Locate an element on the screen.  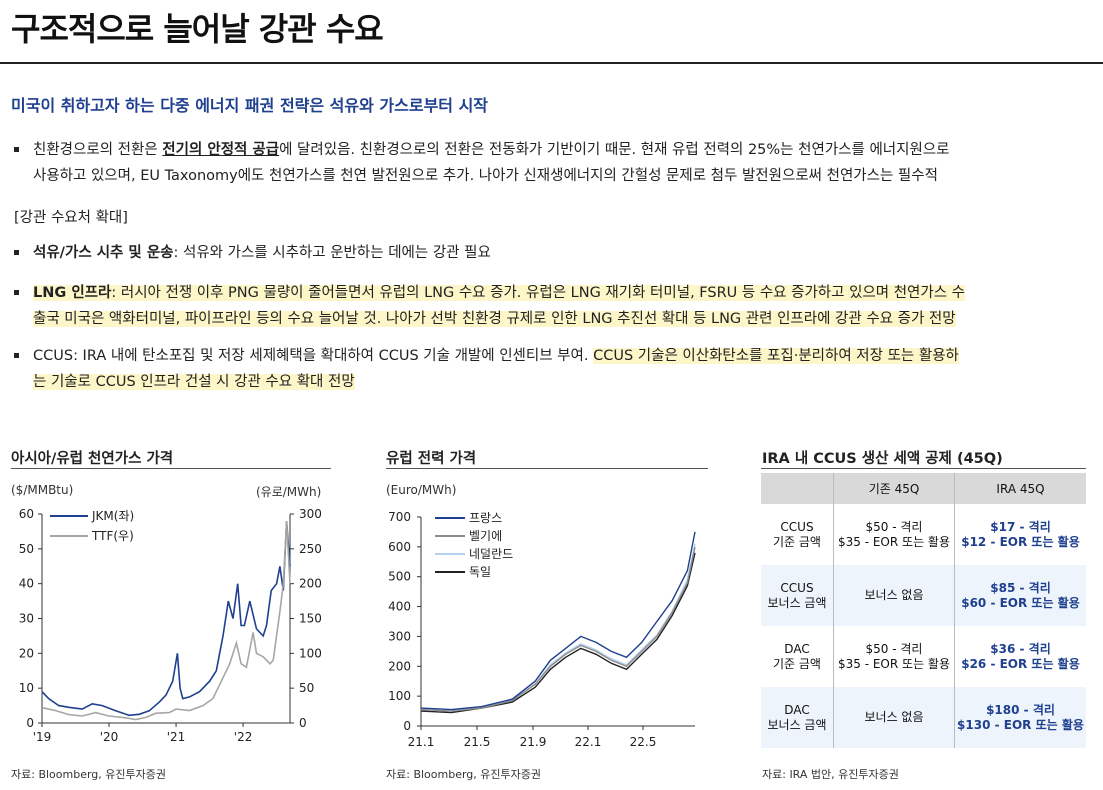
series-line-독일 is located at coordinates (558, 633).